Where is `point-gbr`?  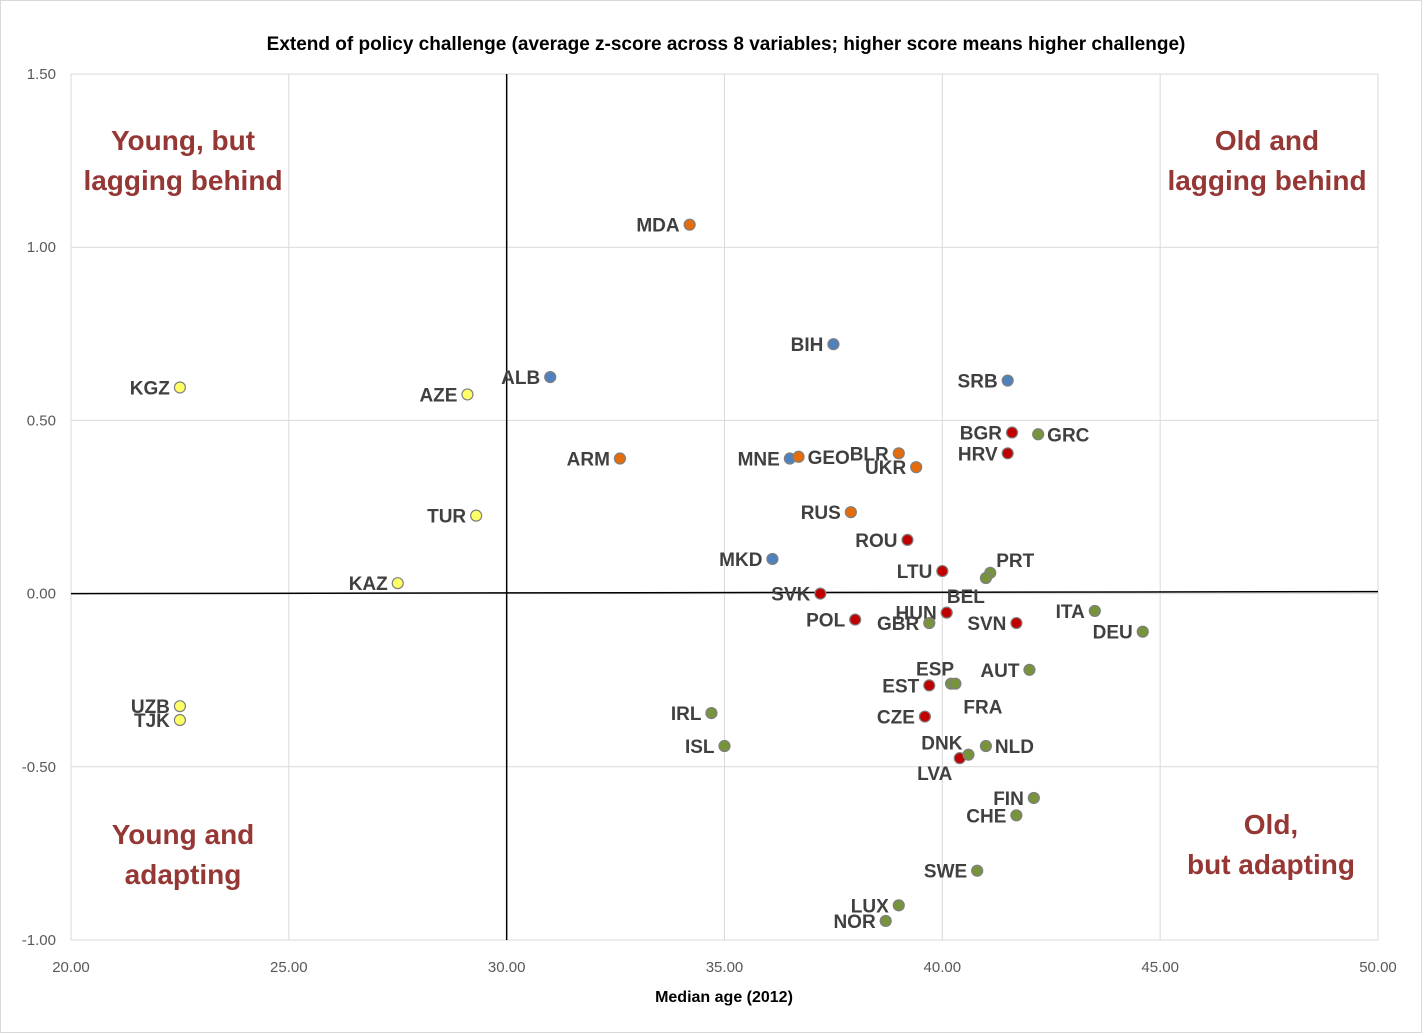
point-gbr is located at coordinates (929, 623).